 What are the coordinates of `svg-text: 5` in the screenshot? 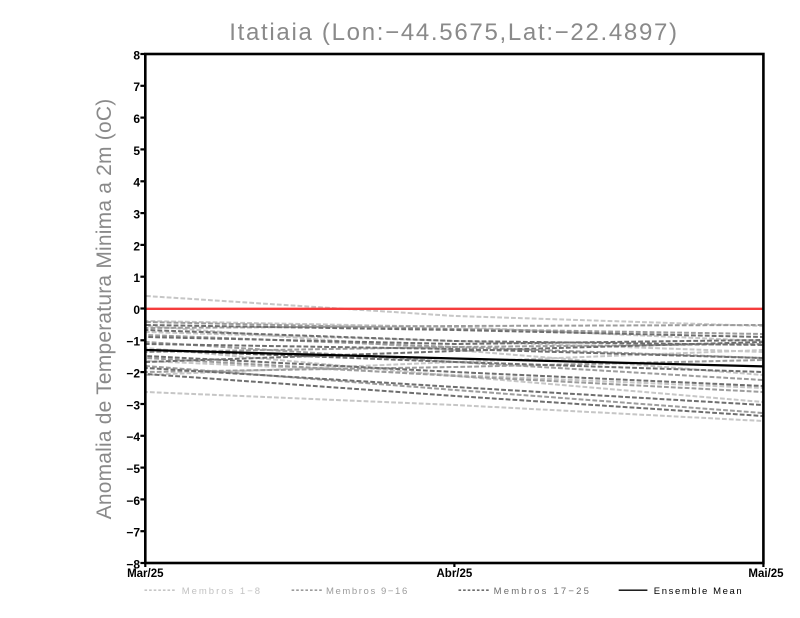 It's located at (136, 151).